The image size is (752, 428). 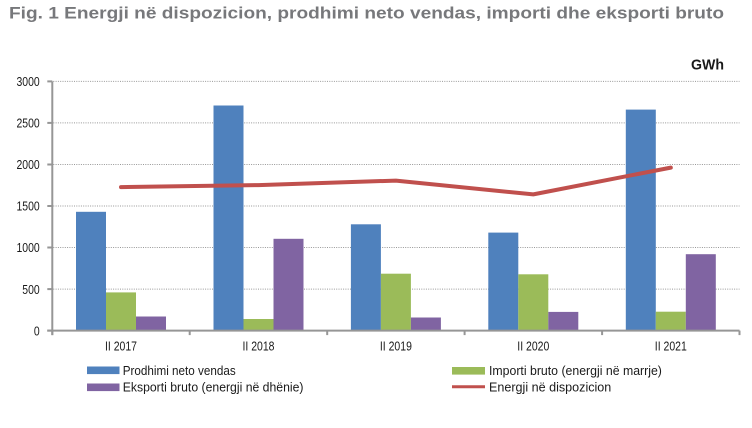 What do you see at coordinates (213, 386) in the screenshot?
I see `svg-text:Eksporti bruto (energji në dhë: Eksporti bruto (energji në dhënie)` at bounding box center [213, 386].